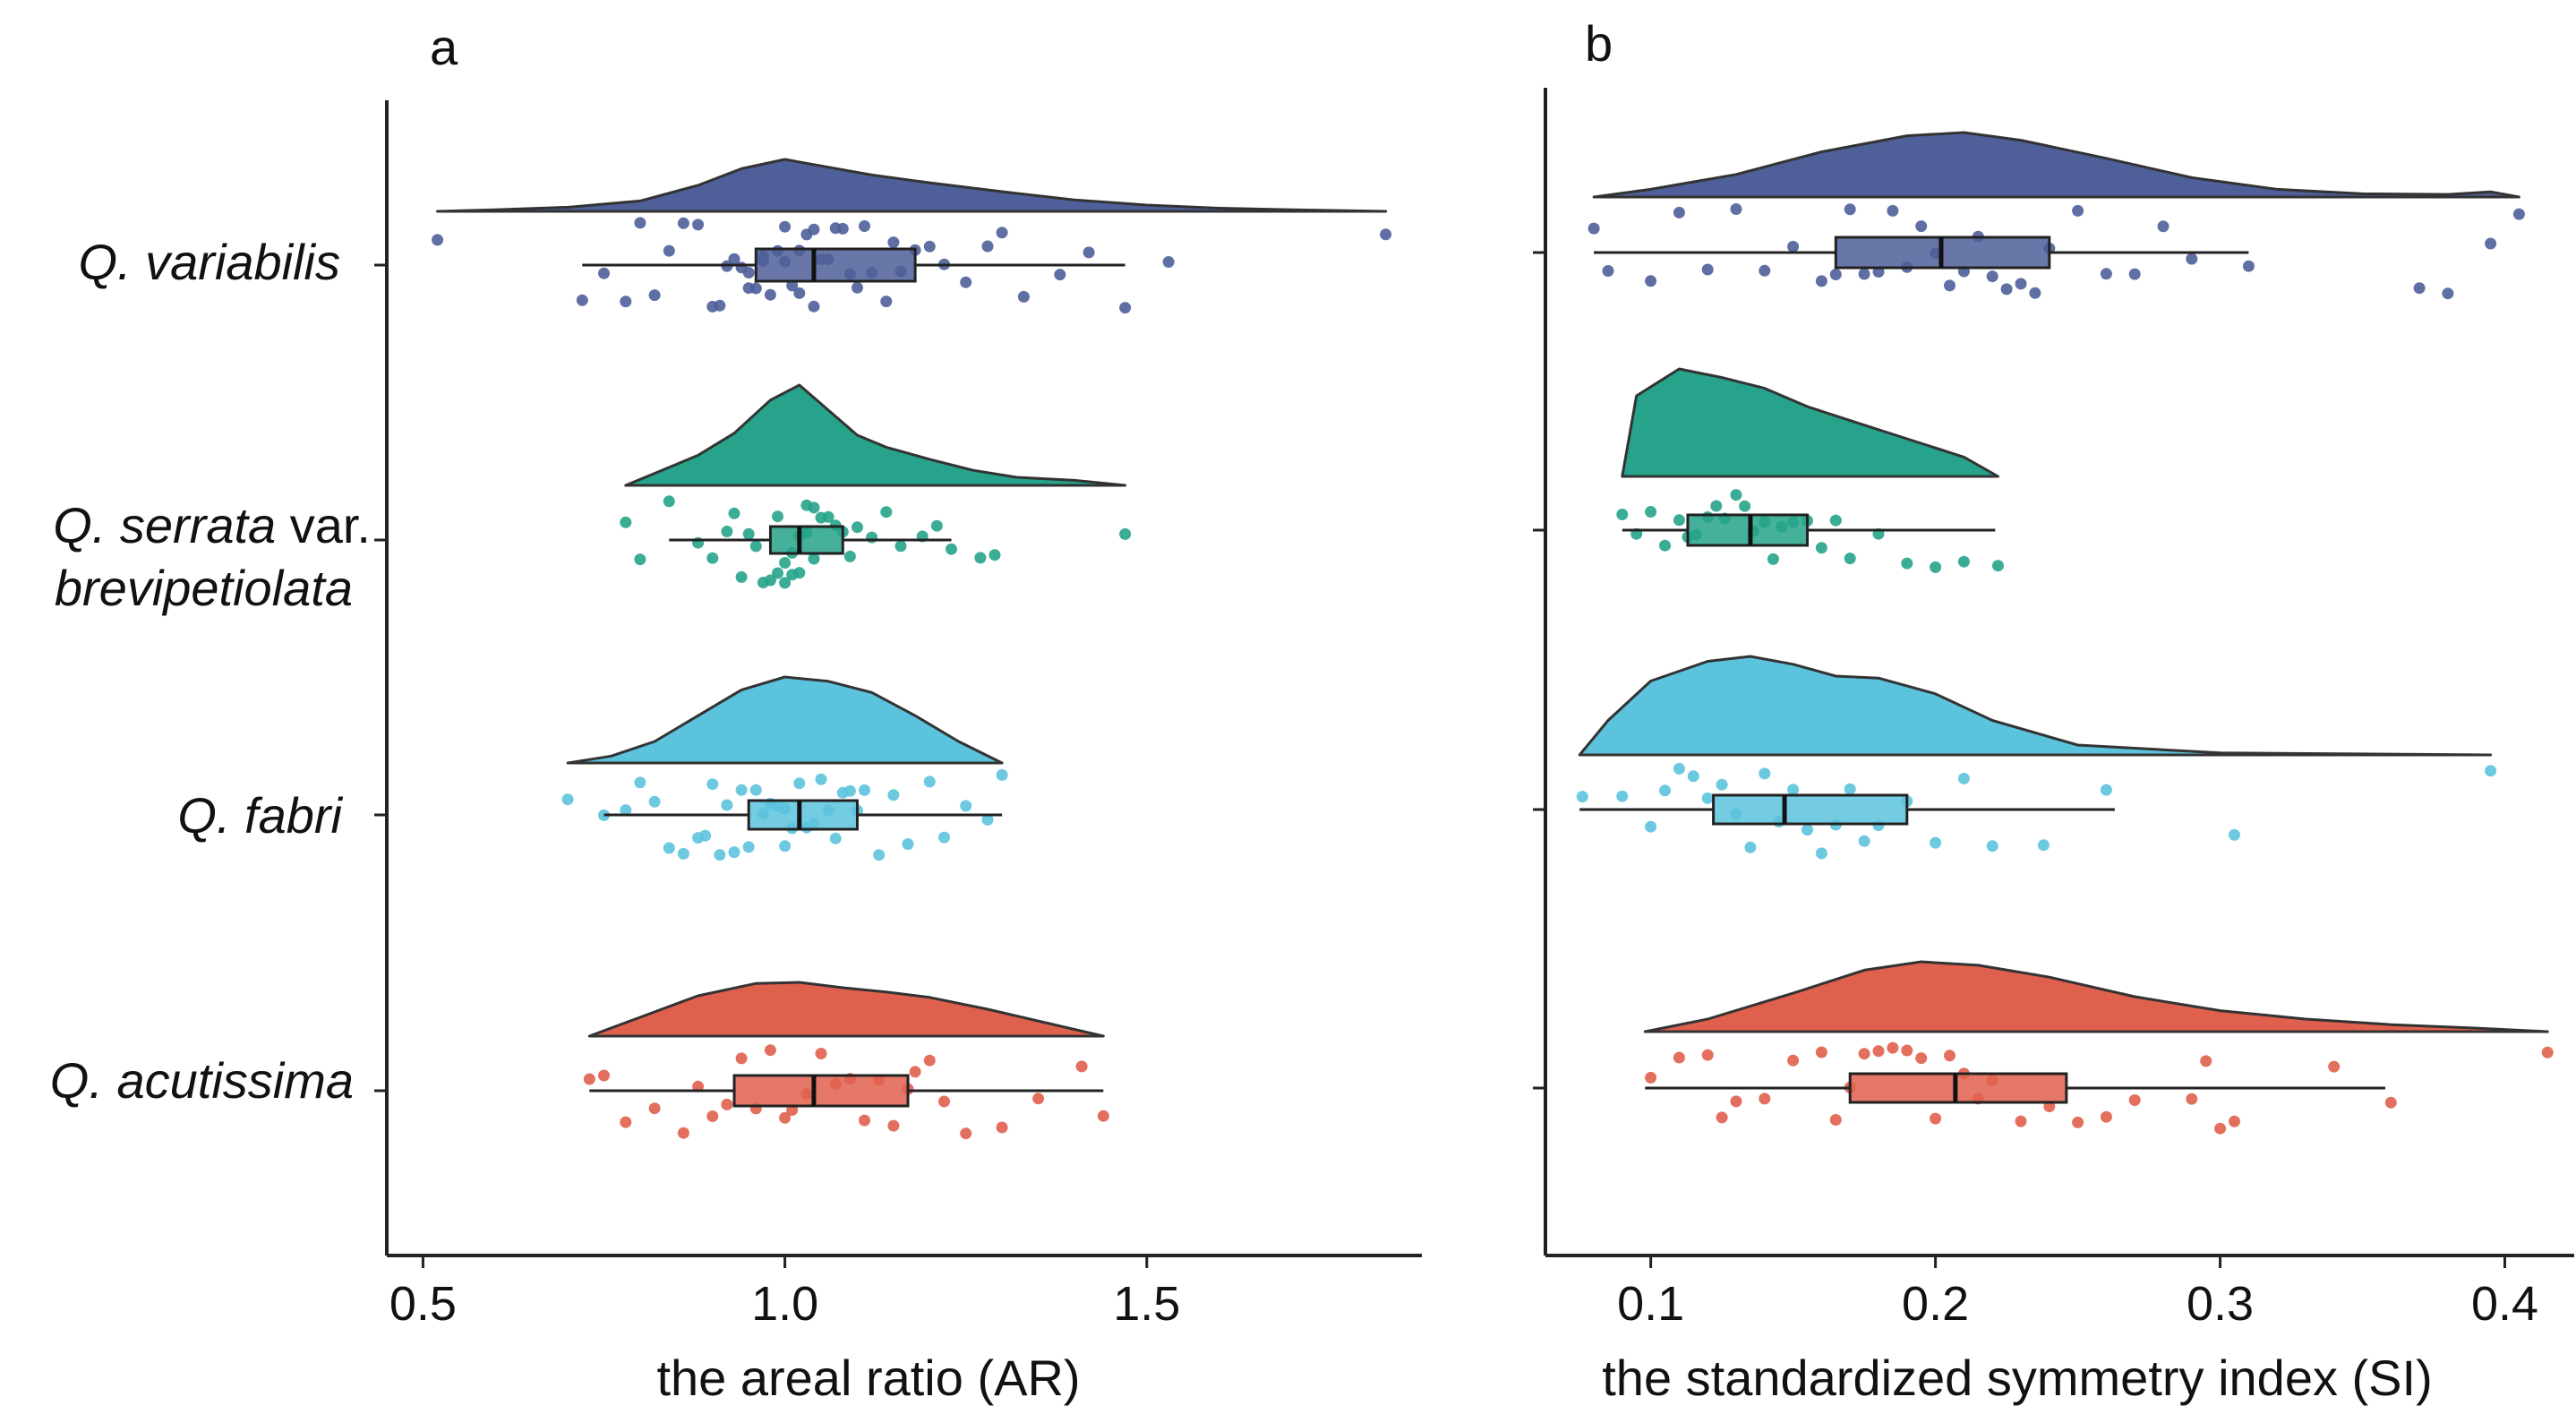  Describe the element at coordinates (444, 47) in the screenshot. I see `panel-a-letter: a` at that location.